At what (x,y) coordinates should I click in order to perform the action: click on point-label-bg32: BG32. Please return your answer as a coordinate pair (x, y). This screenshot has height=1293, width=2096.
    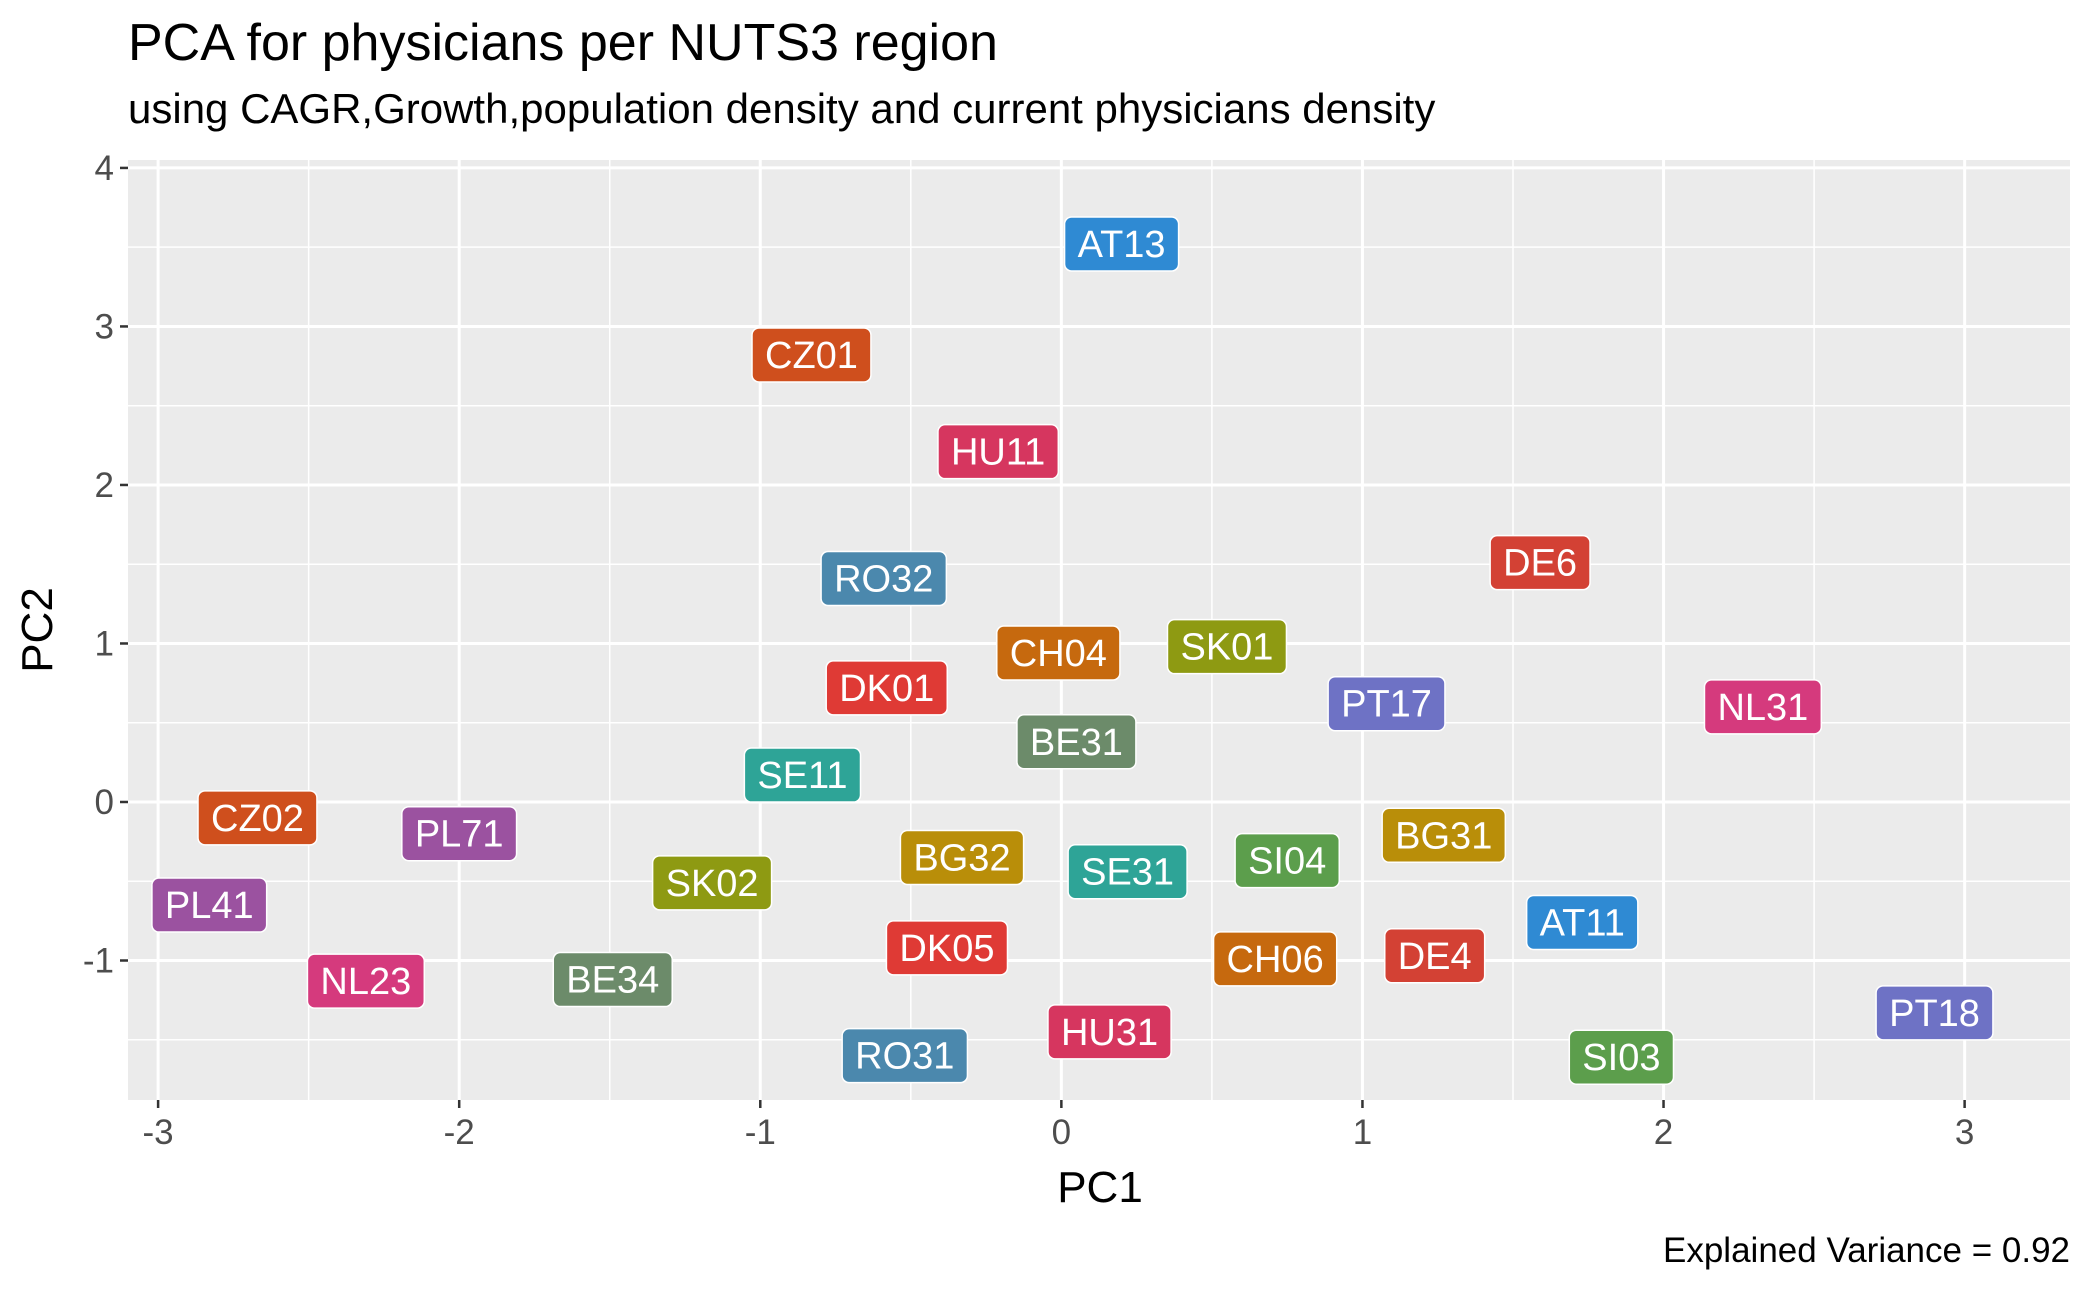
    Looking at the image, I should click on (962, 857).